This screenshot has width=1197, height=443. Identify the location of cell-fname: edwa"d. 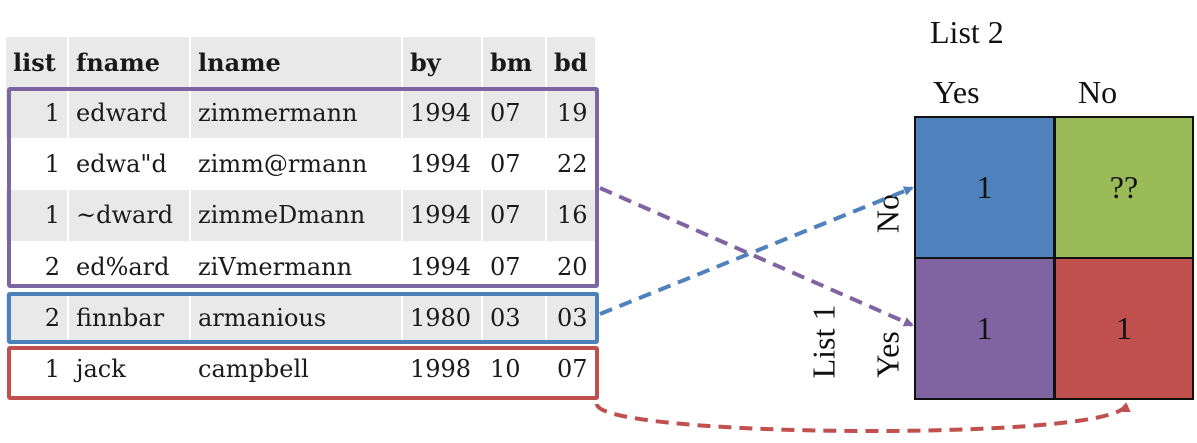
(129, 164).